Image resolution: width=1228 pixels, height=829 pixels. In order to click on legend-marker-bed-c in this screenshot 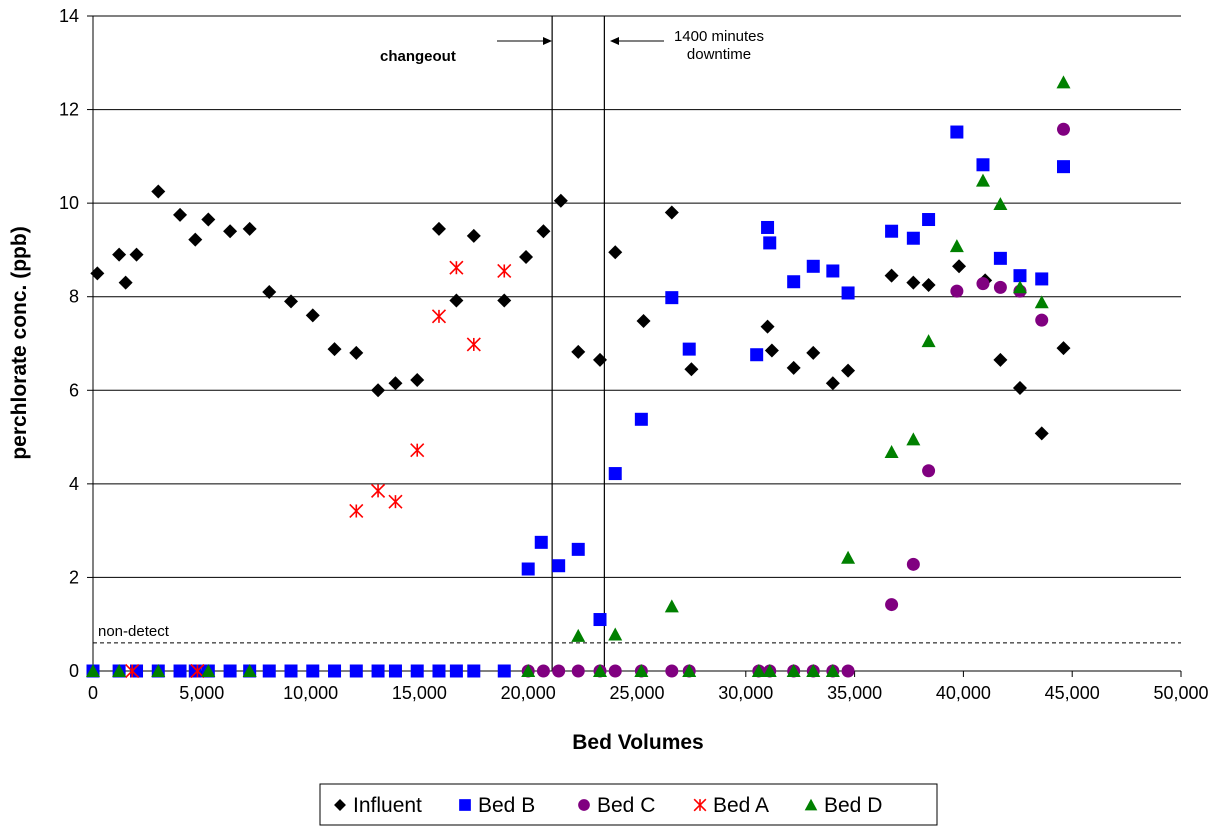, I will do `click(584, 805)`.